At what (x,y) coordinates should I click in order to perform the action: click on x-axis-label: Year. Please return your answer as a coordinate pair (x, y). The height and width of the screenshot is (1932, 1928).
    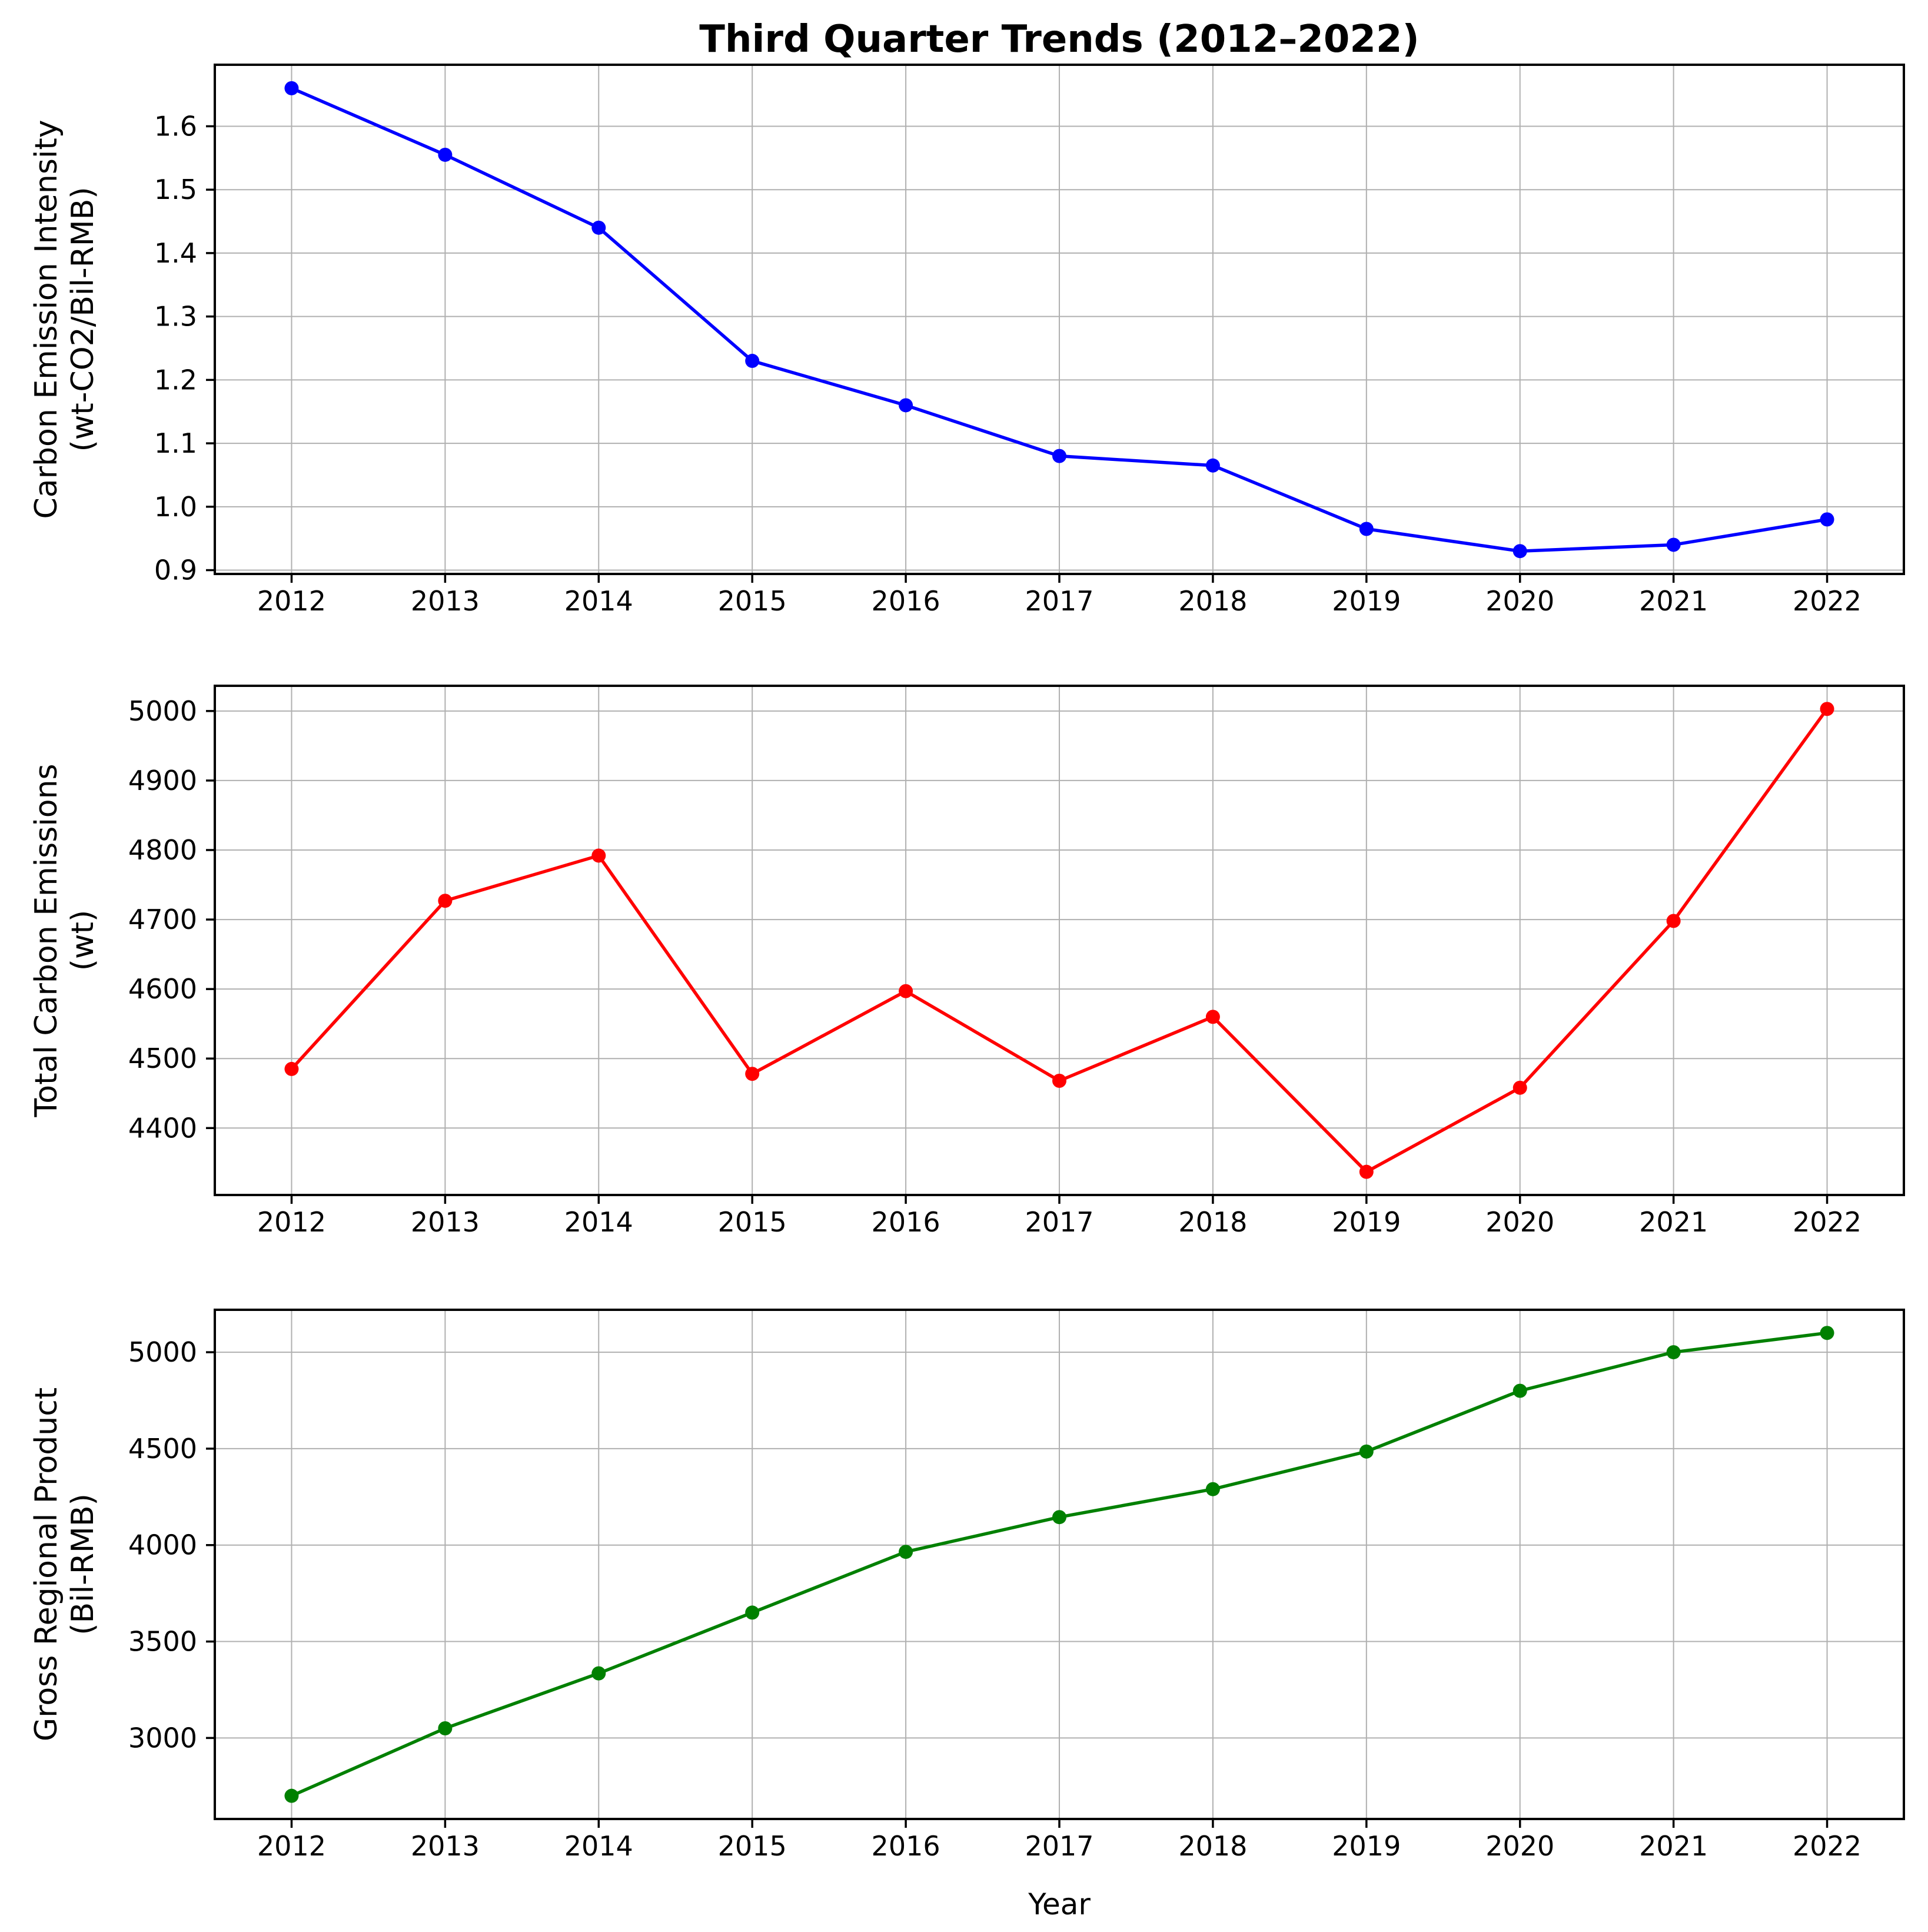
    Looking at the image, I should click on (1059, 1904).